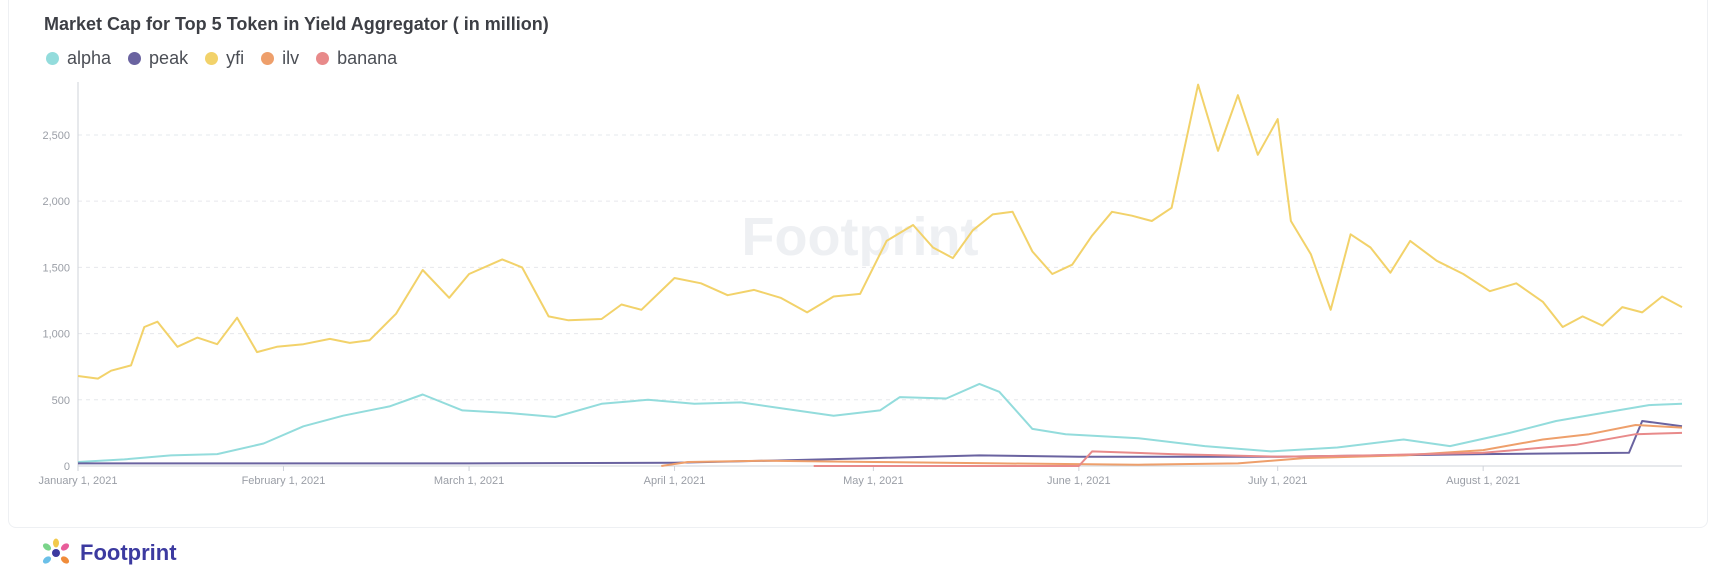 Image resolution: width=1718 pixels, height=571 pixels. What do you see at coordinates (860, 237) in the screenshot?
I see `watermark: Footprint` at bounding box center [860, 237].